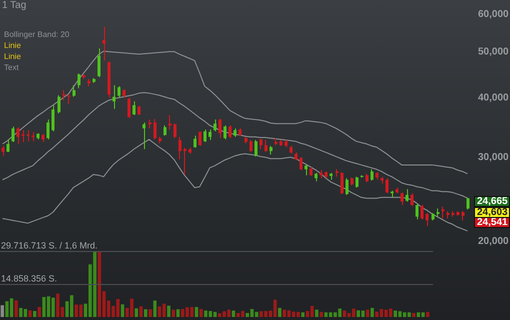 The height and width of the screenshot is (320, 510). What do you see at coordinates (494, 98) in the screenshot?
I see `y-tick-label: 40,000` at bounding box center [494, 98].